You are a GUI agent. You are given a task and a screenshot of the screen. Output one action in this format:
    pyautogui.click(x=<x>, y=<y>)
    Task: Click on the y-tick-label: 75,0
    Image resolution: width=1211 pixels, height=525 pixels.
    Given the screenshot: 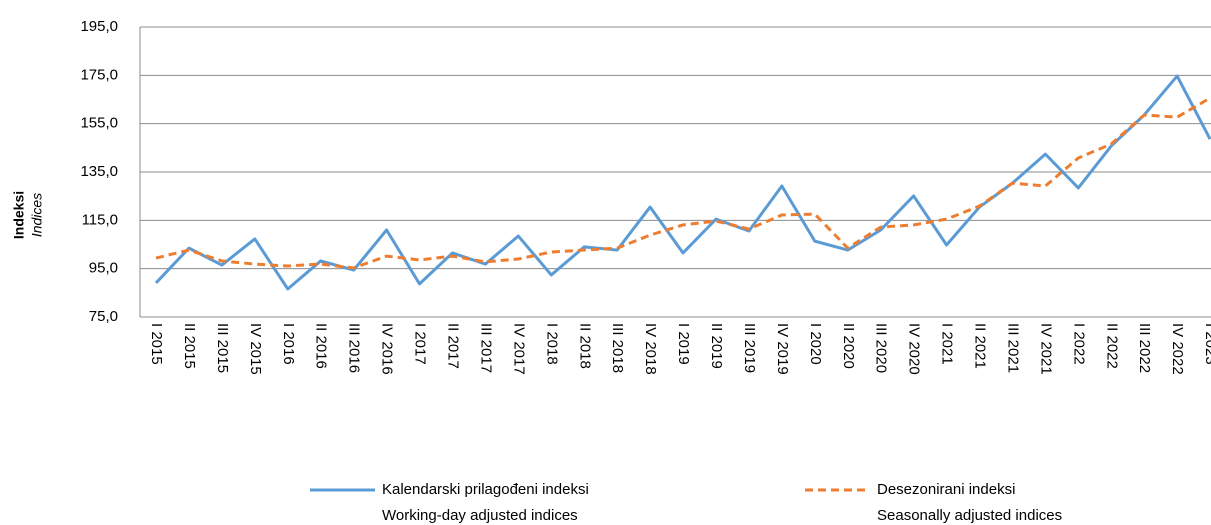 What is the action you would take?
    pyautogui.click(x=103, y=316)
    